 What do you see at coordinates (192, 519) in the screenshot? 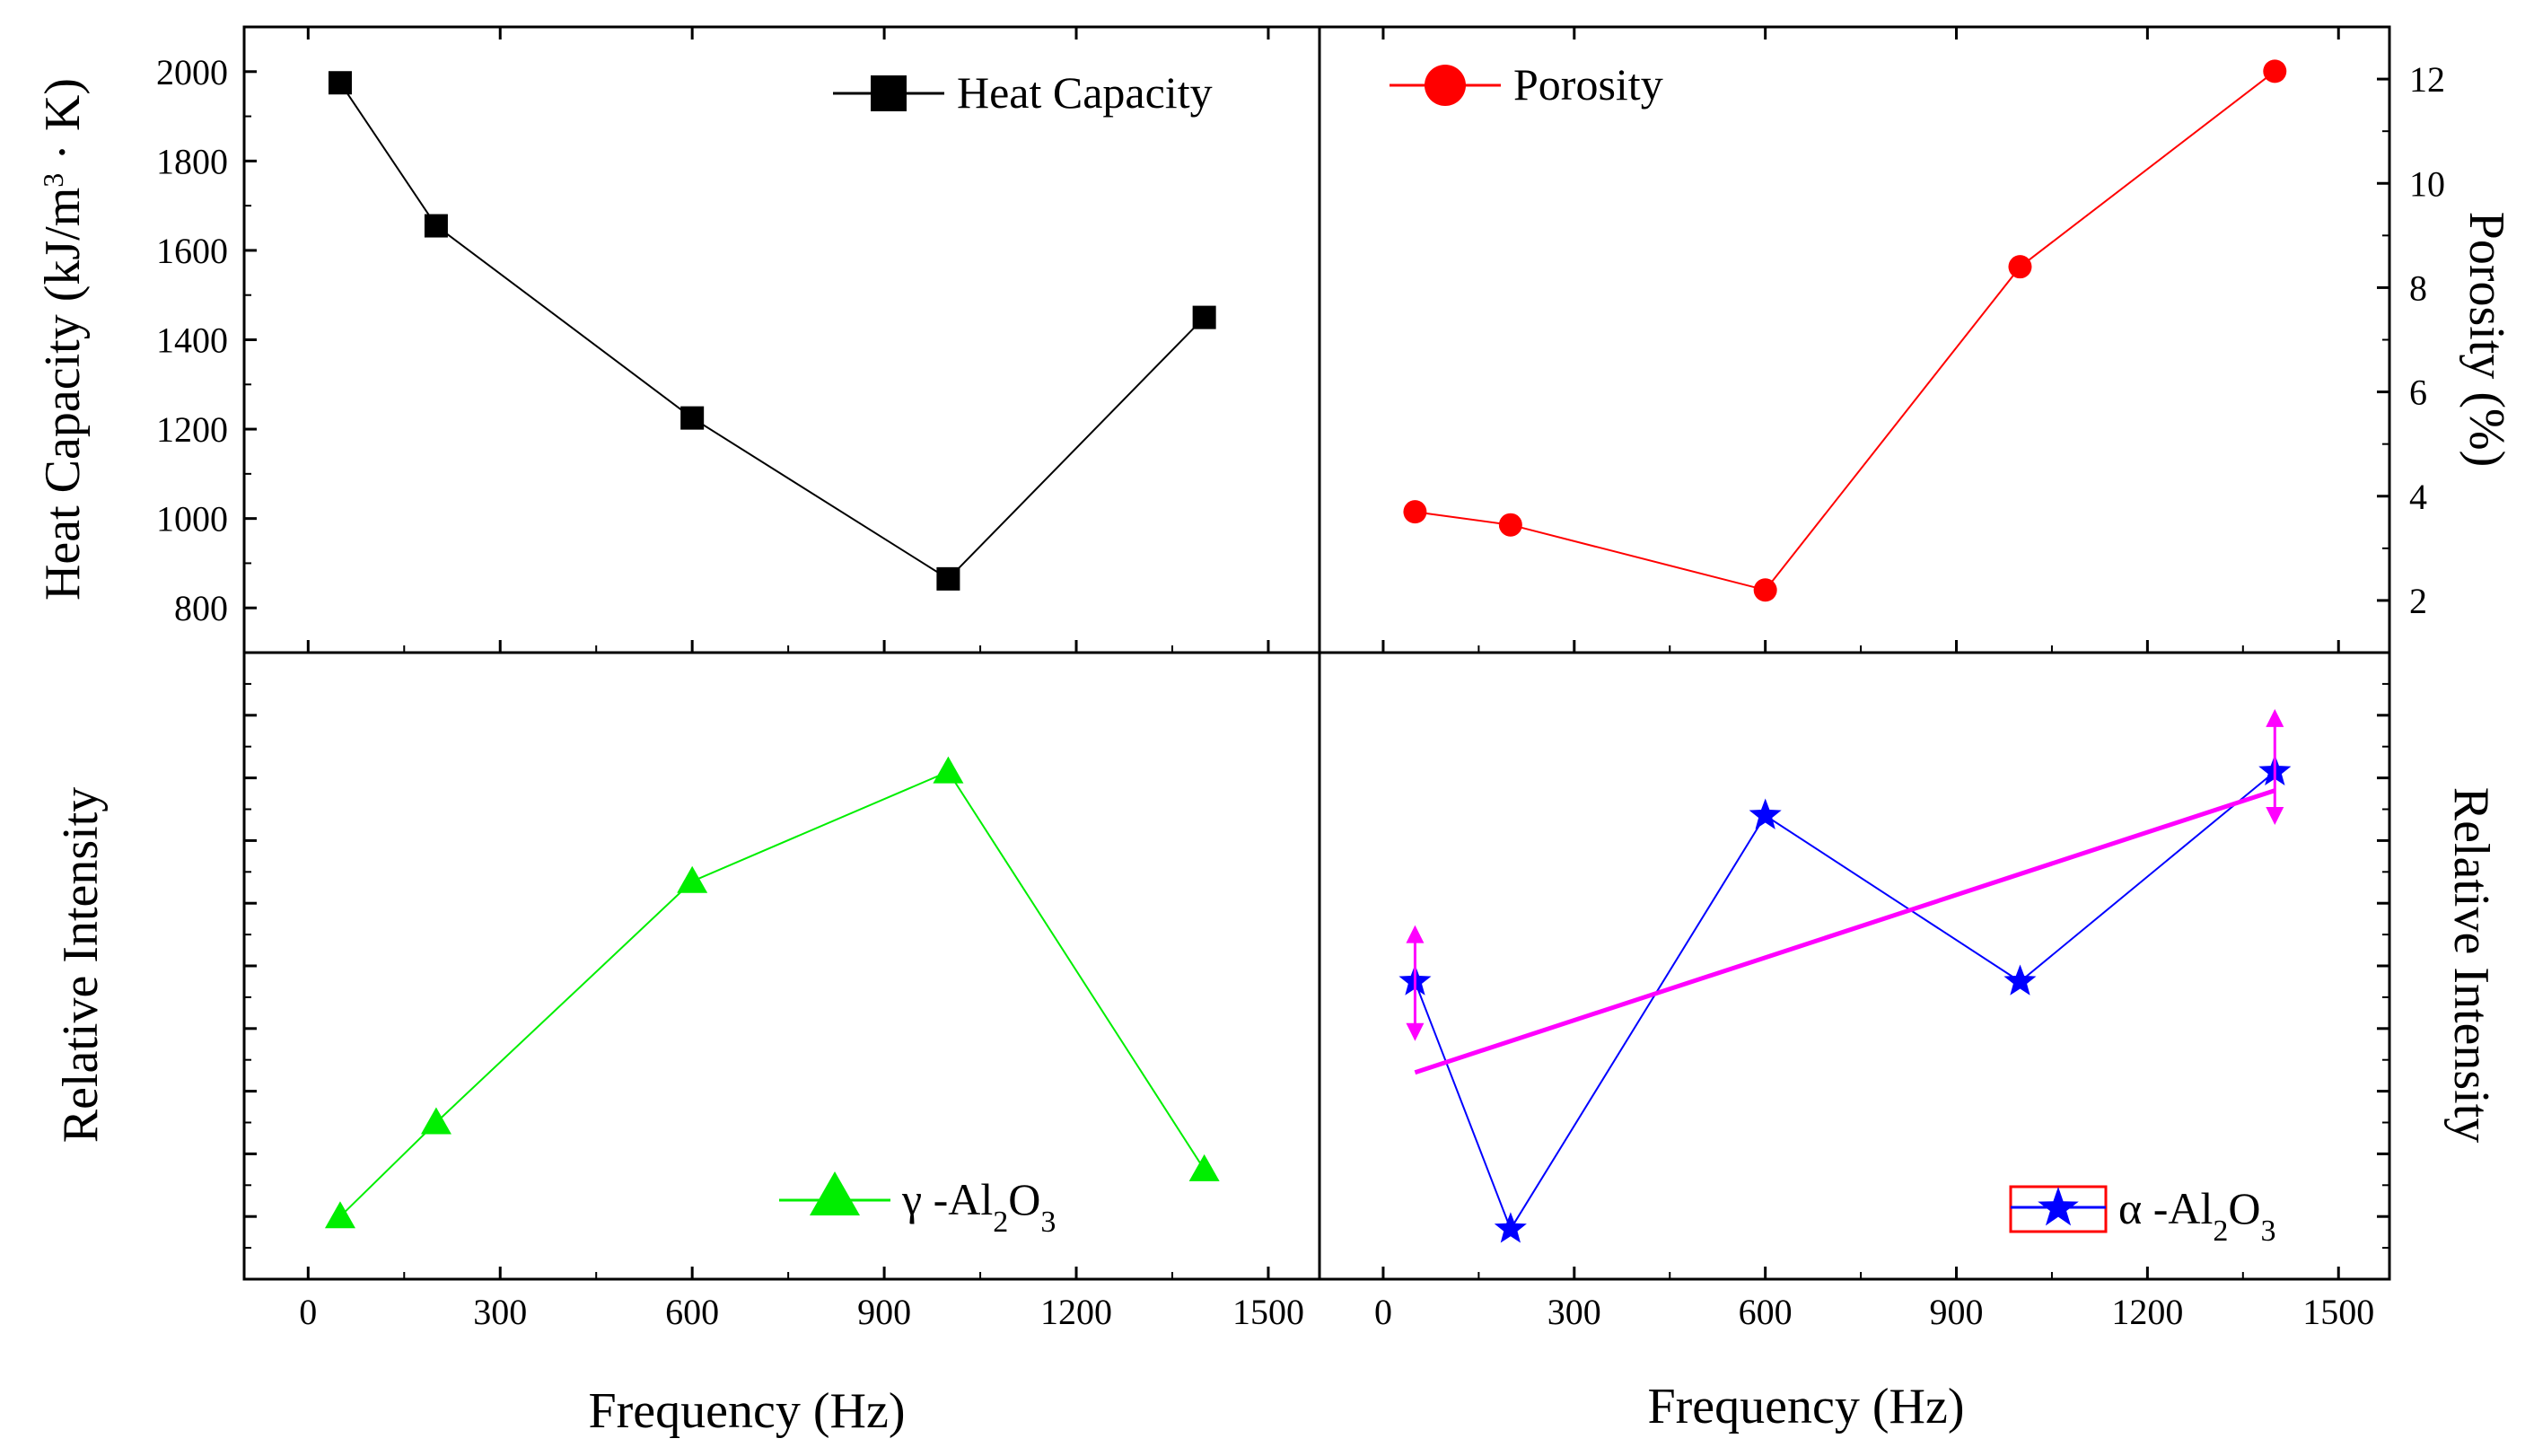
I see `hc-y-tick-label-1000: 1000` at bounding box center [192, 519].